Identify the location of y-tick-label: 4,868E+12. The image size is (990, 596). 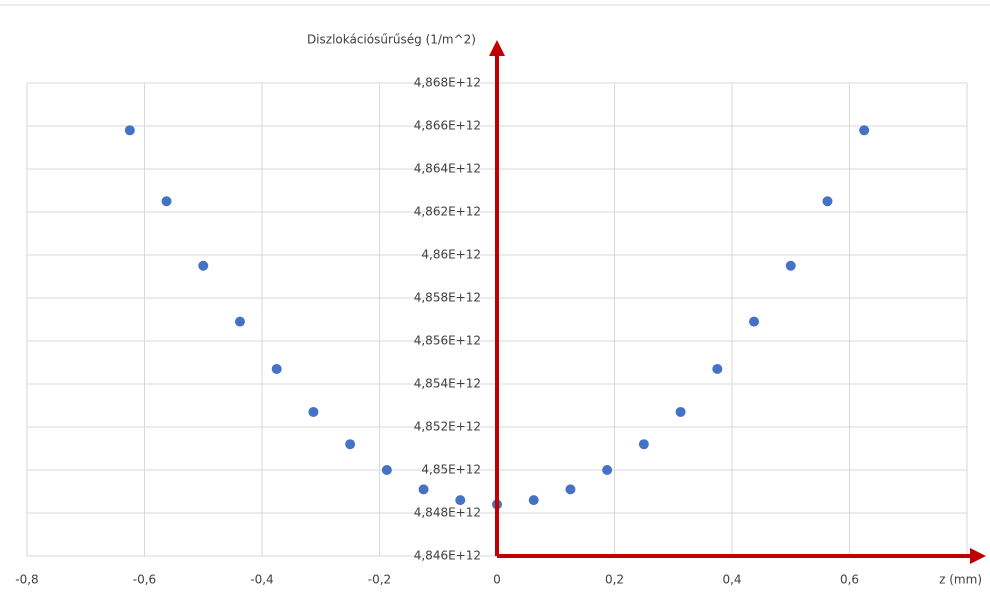
(447, 83).